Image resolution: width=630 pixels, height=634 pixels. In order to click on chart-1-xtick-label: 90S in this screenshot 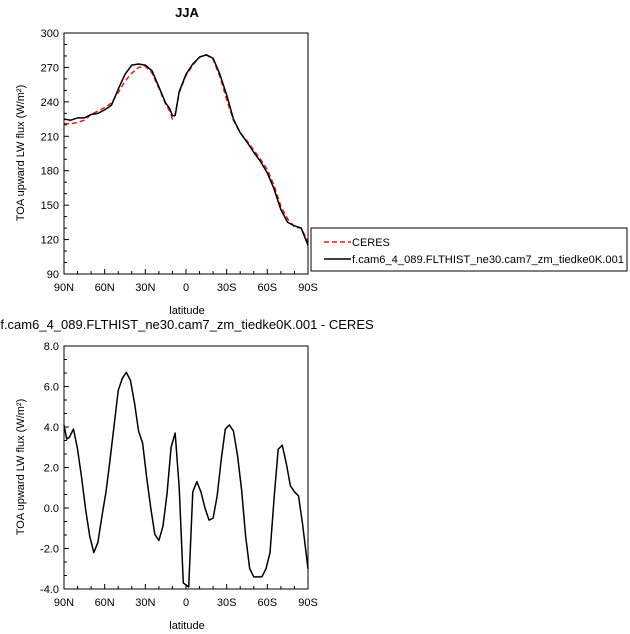, I will do `click(308, 288)`.